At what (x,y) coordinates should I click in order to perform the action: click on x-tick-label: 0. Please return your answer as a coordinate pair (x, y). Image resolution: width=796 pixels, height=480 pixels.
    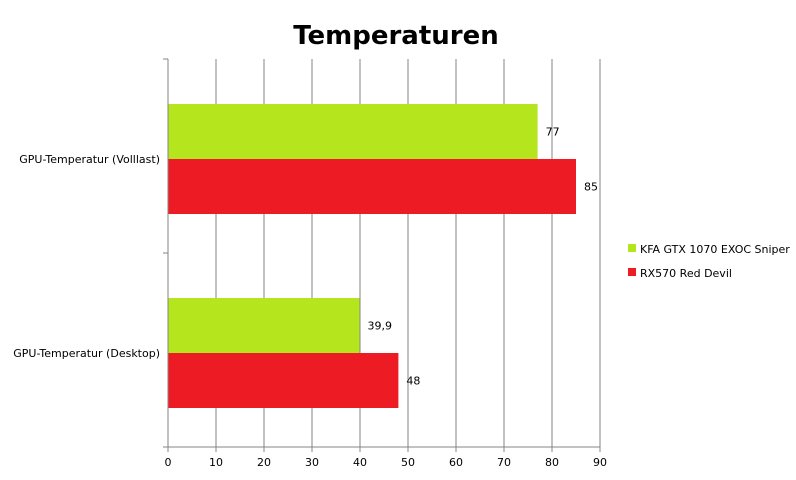
    Looking at the image, I should click on (168, 462).